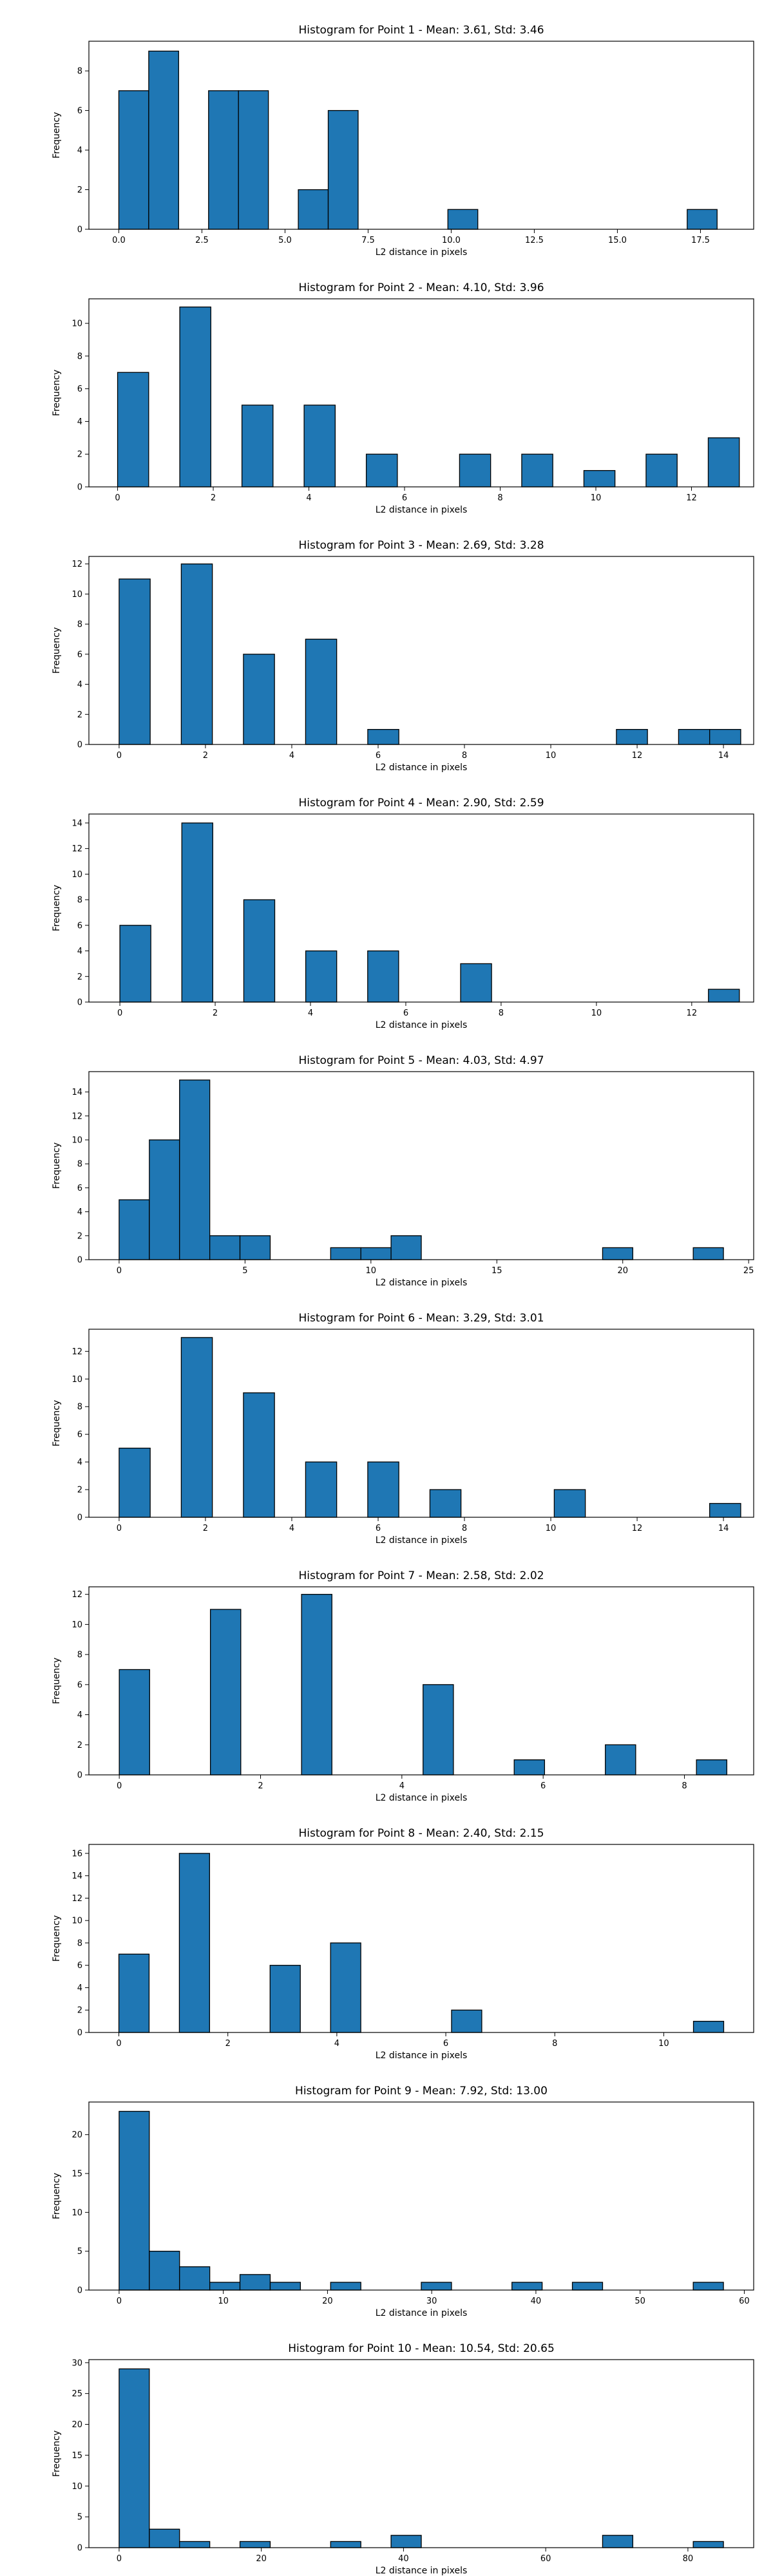 The image size is (773, 2576). Describe the element at coordinates (496, 1271) in the screenshot. I see `x-tick-label: 15` at that location.